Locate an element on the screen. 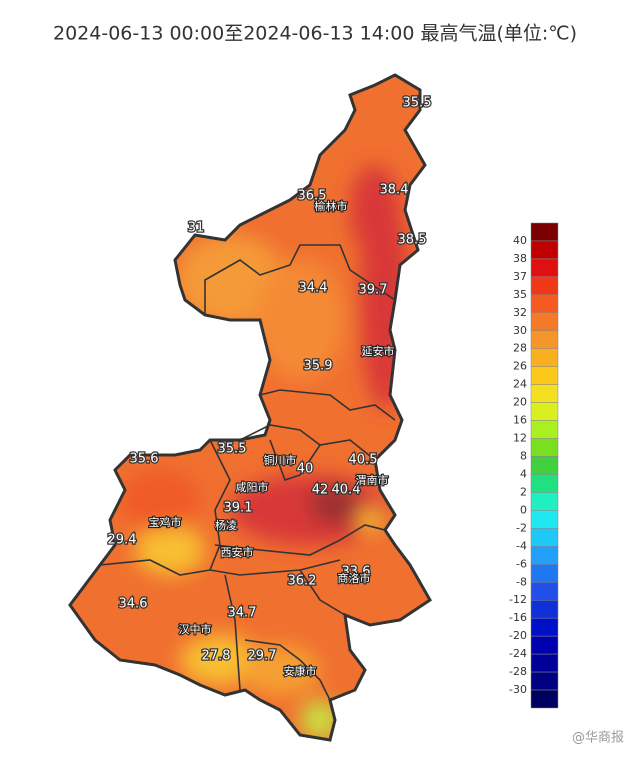 The height and width of the screenshot is (757, 631). temperature-label: 35.6 is located at coordinates (144, 459).